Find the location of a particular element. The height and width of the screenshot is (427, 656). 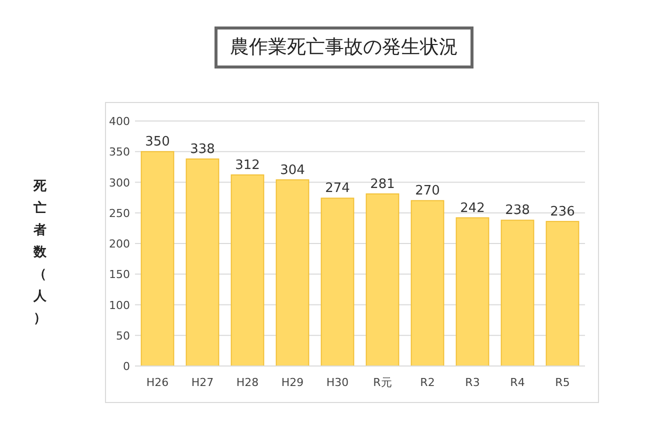

x-tick-label: H28 is located at coordinates (247, 382).